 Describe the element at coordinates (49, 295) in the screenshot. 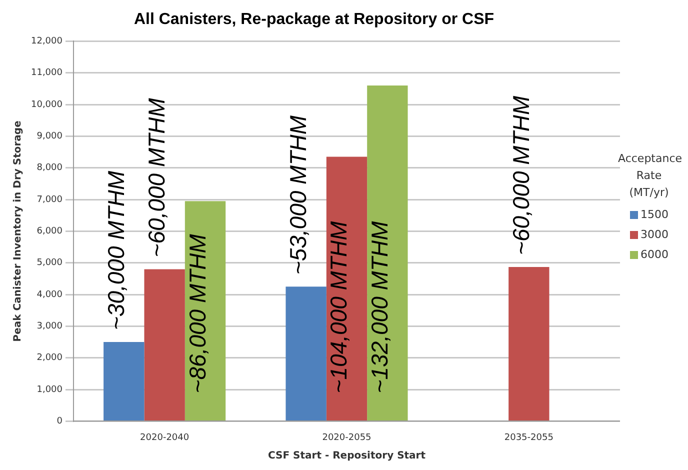

I see `y-tick-label: 4,000` at that location.